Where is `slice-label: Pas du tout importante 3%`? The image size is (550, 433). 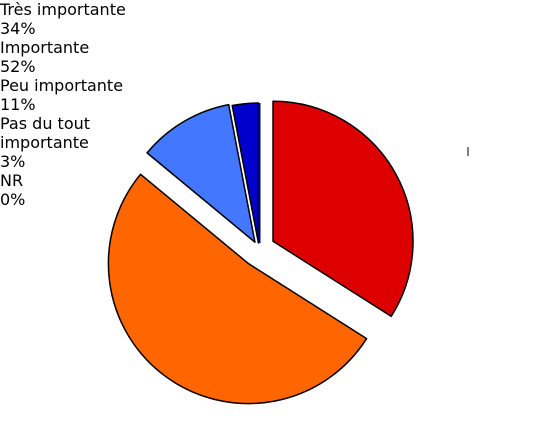 slice-label: Pas du tout importante 3% is located at coordinates (65, 142).